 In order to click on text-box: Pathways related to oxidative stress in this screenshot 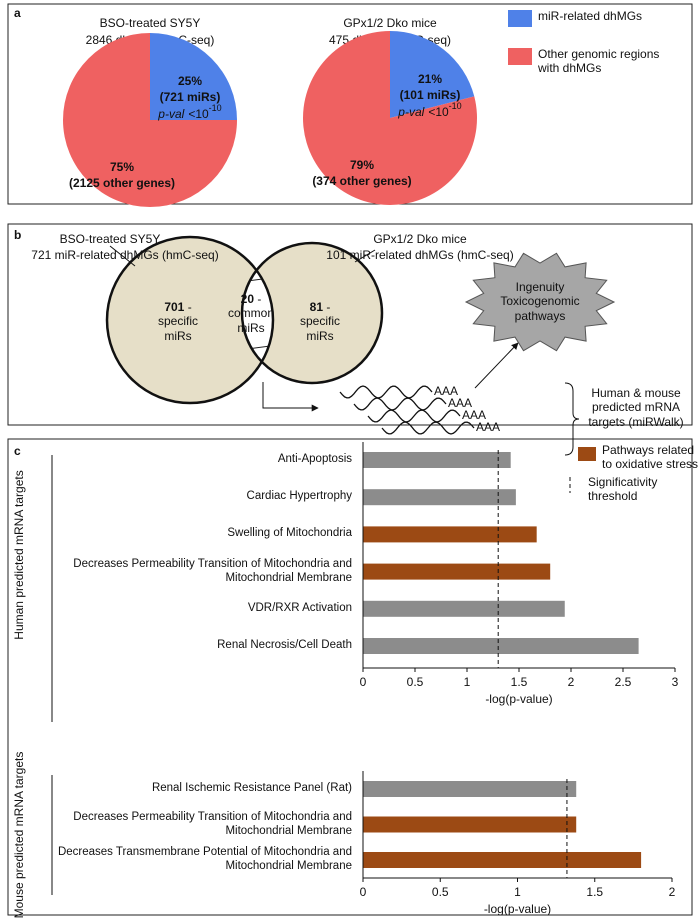, I will do `click(651, 460)`.